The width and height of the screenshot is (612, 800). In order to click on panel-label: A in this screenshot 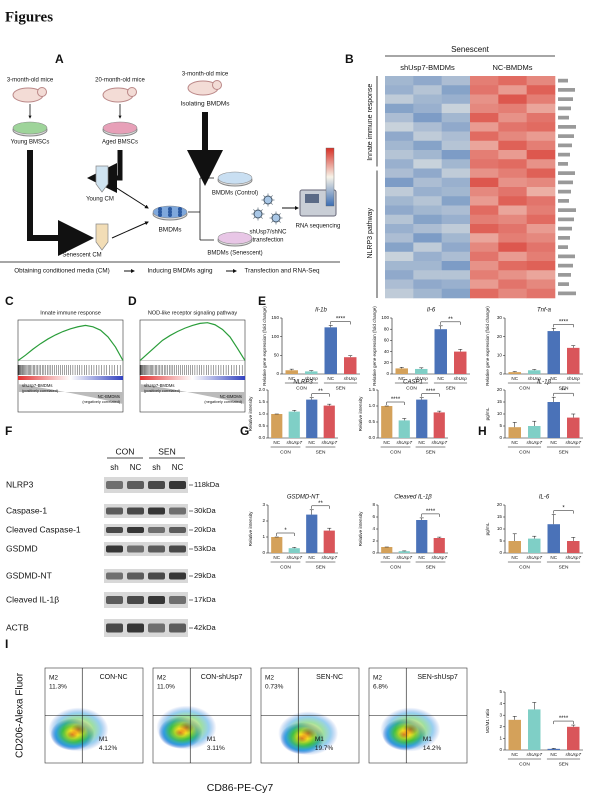, I will do `click(59, 59)`.